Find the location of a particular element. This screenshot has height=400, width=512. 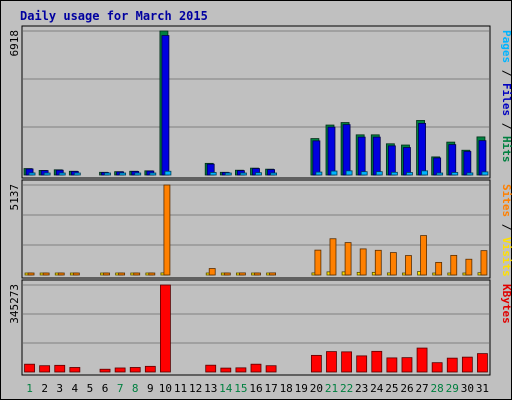

panel-kbytes-max-label: 345273 is located at coordinates (14, 304).